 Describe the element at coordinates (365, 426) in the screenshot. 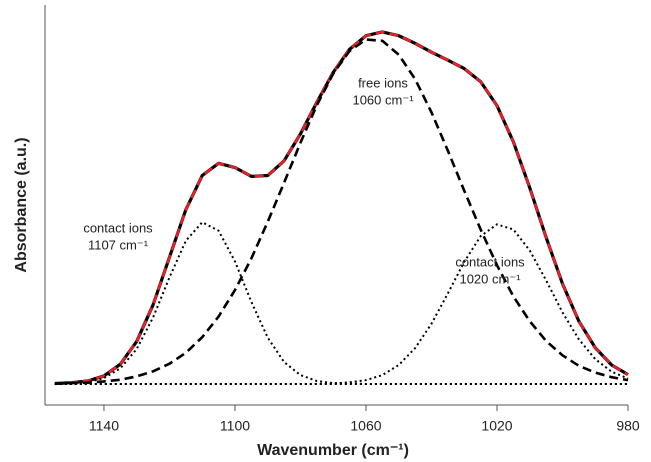

I see `x-tick-label: 1060` at that location.